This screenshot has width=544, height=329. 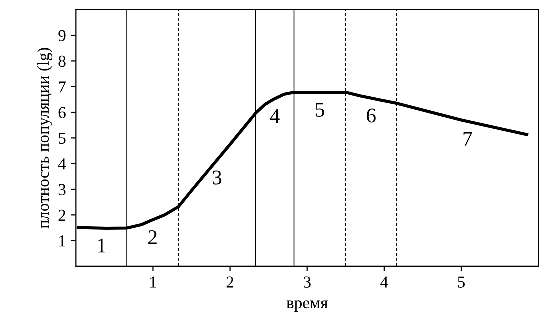 What do you see at coordinates (62, 215) in the screenshot?
I see `y-tick-label: 2` at bounding box center [62, 215].